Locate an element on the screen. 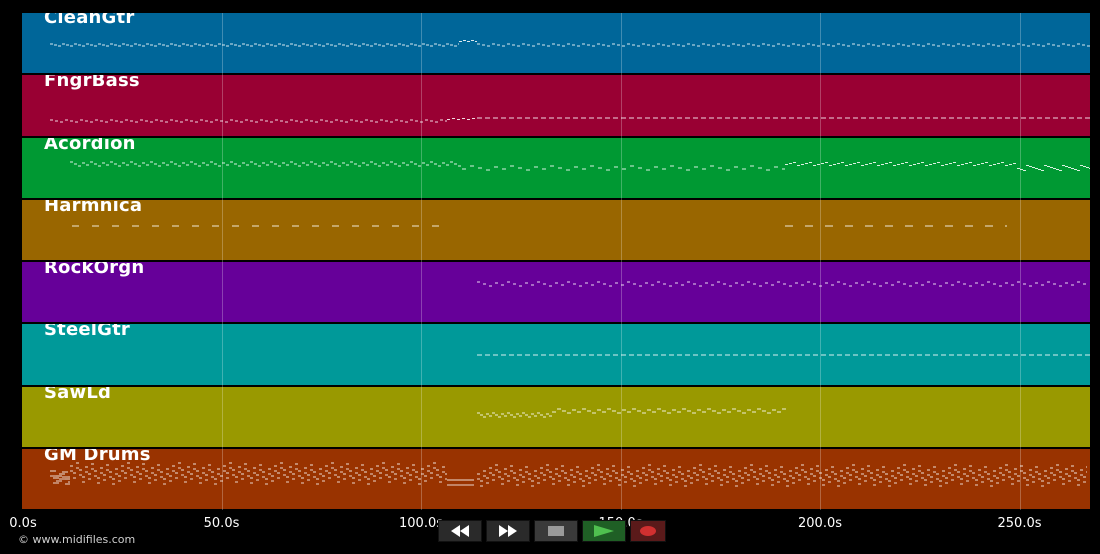 Image resolution: width=1100 pixels, height=554 pixels. copyright-text: © www.midifiles.com is located at coordinates (77, 539).